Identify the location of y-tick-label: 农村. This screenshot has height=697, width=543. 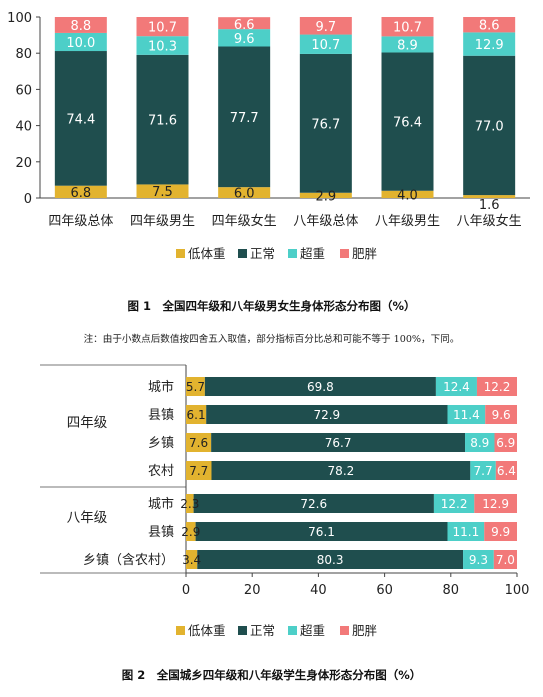
(161, 471).